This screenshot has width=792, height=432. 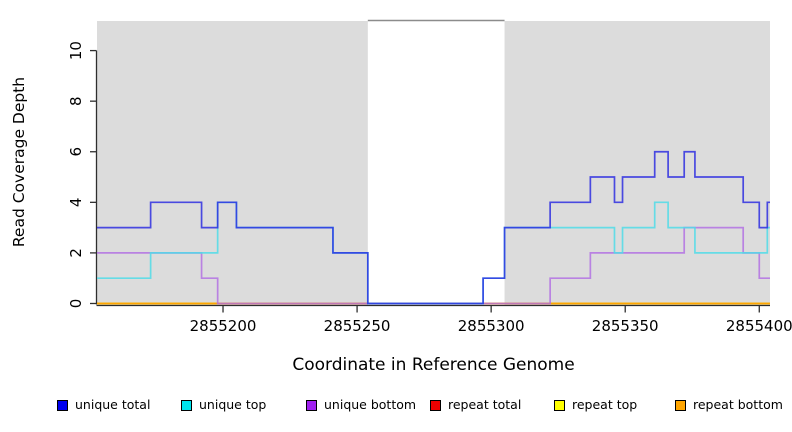 What do you see at coordinates (76, 304) in the screenshot?
I see `y-tick-label: 0` at bounding box center [76, 304].